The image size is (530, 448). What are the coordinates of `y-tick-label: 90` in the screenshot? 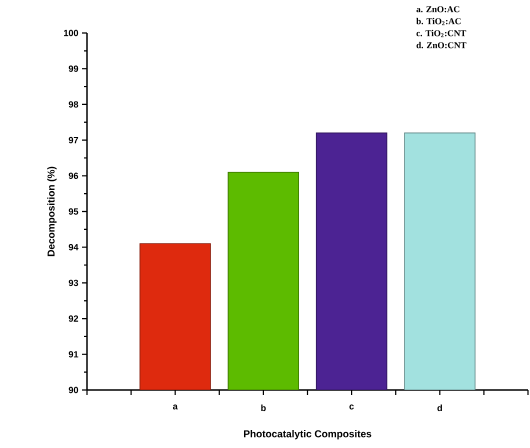 It's located at (73, 390).